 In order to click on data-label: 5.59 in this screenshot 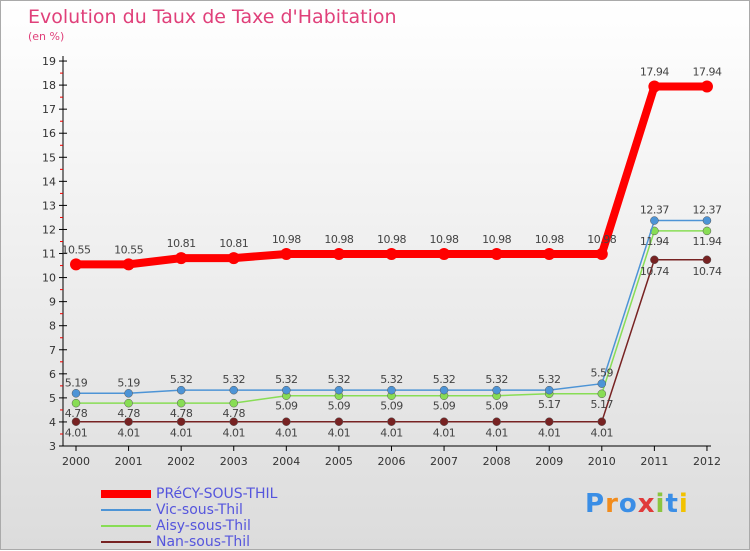, I will do `click(602, 373)`.